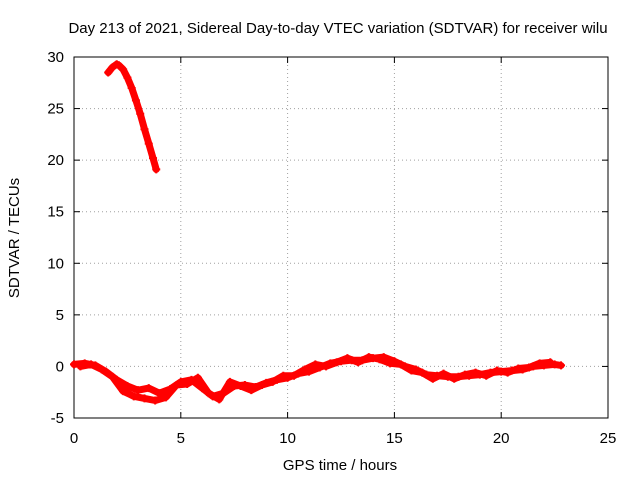 The image size is (640, 480). Describe the element at coordinates (55, 57) in the screenshot. I see `y-tick-label: 30` at that location.